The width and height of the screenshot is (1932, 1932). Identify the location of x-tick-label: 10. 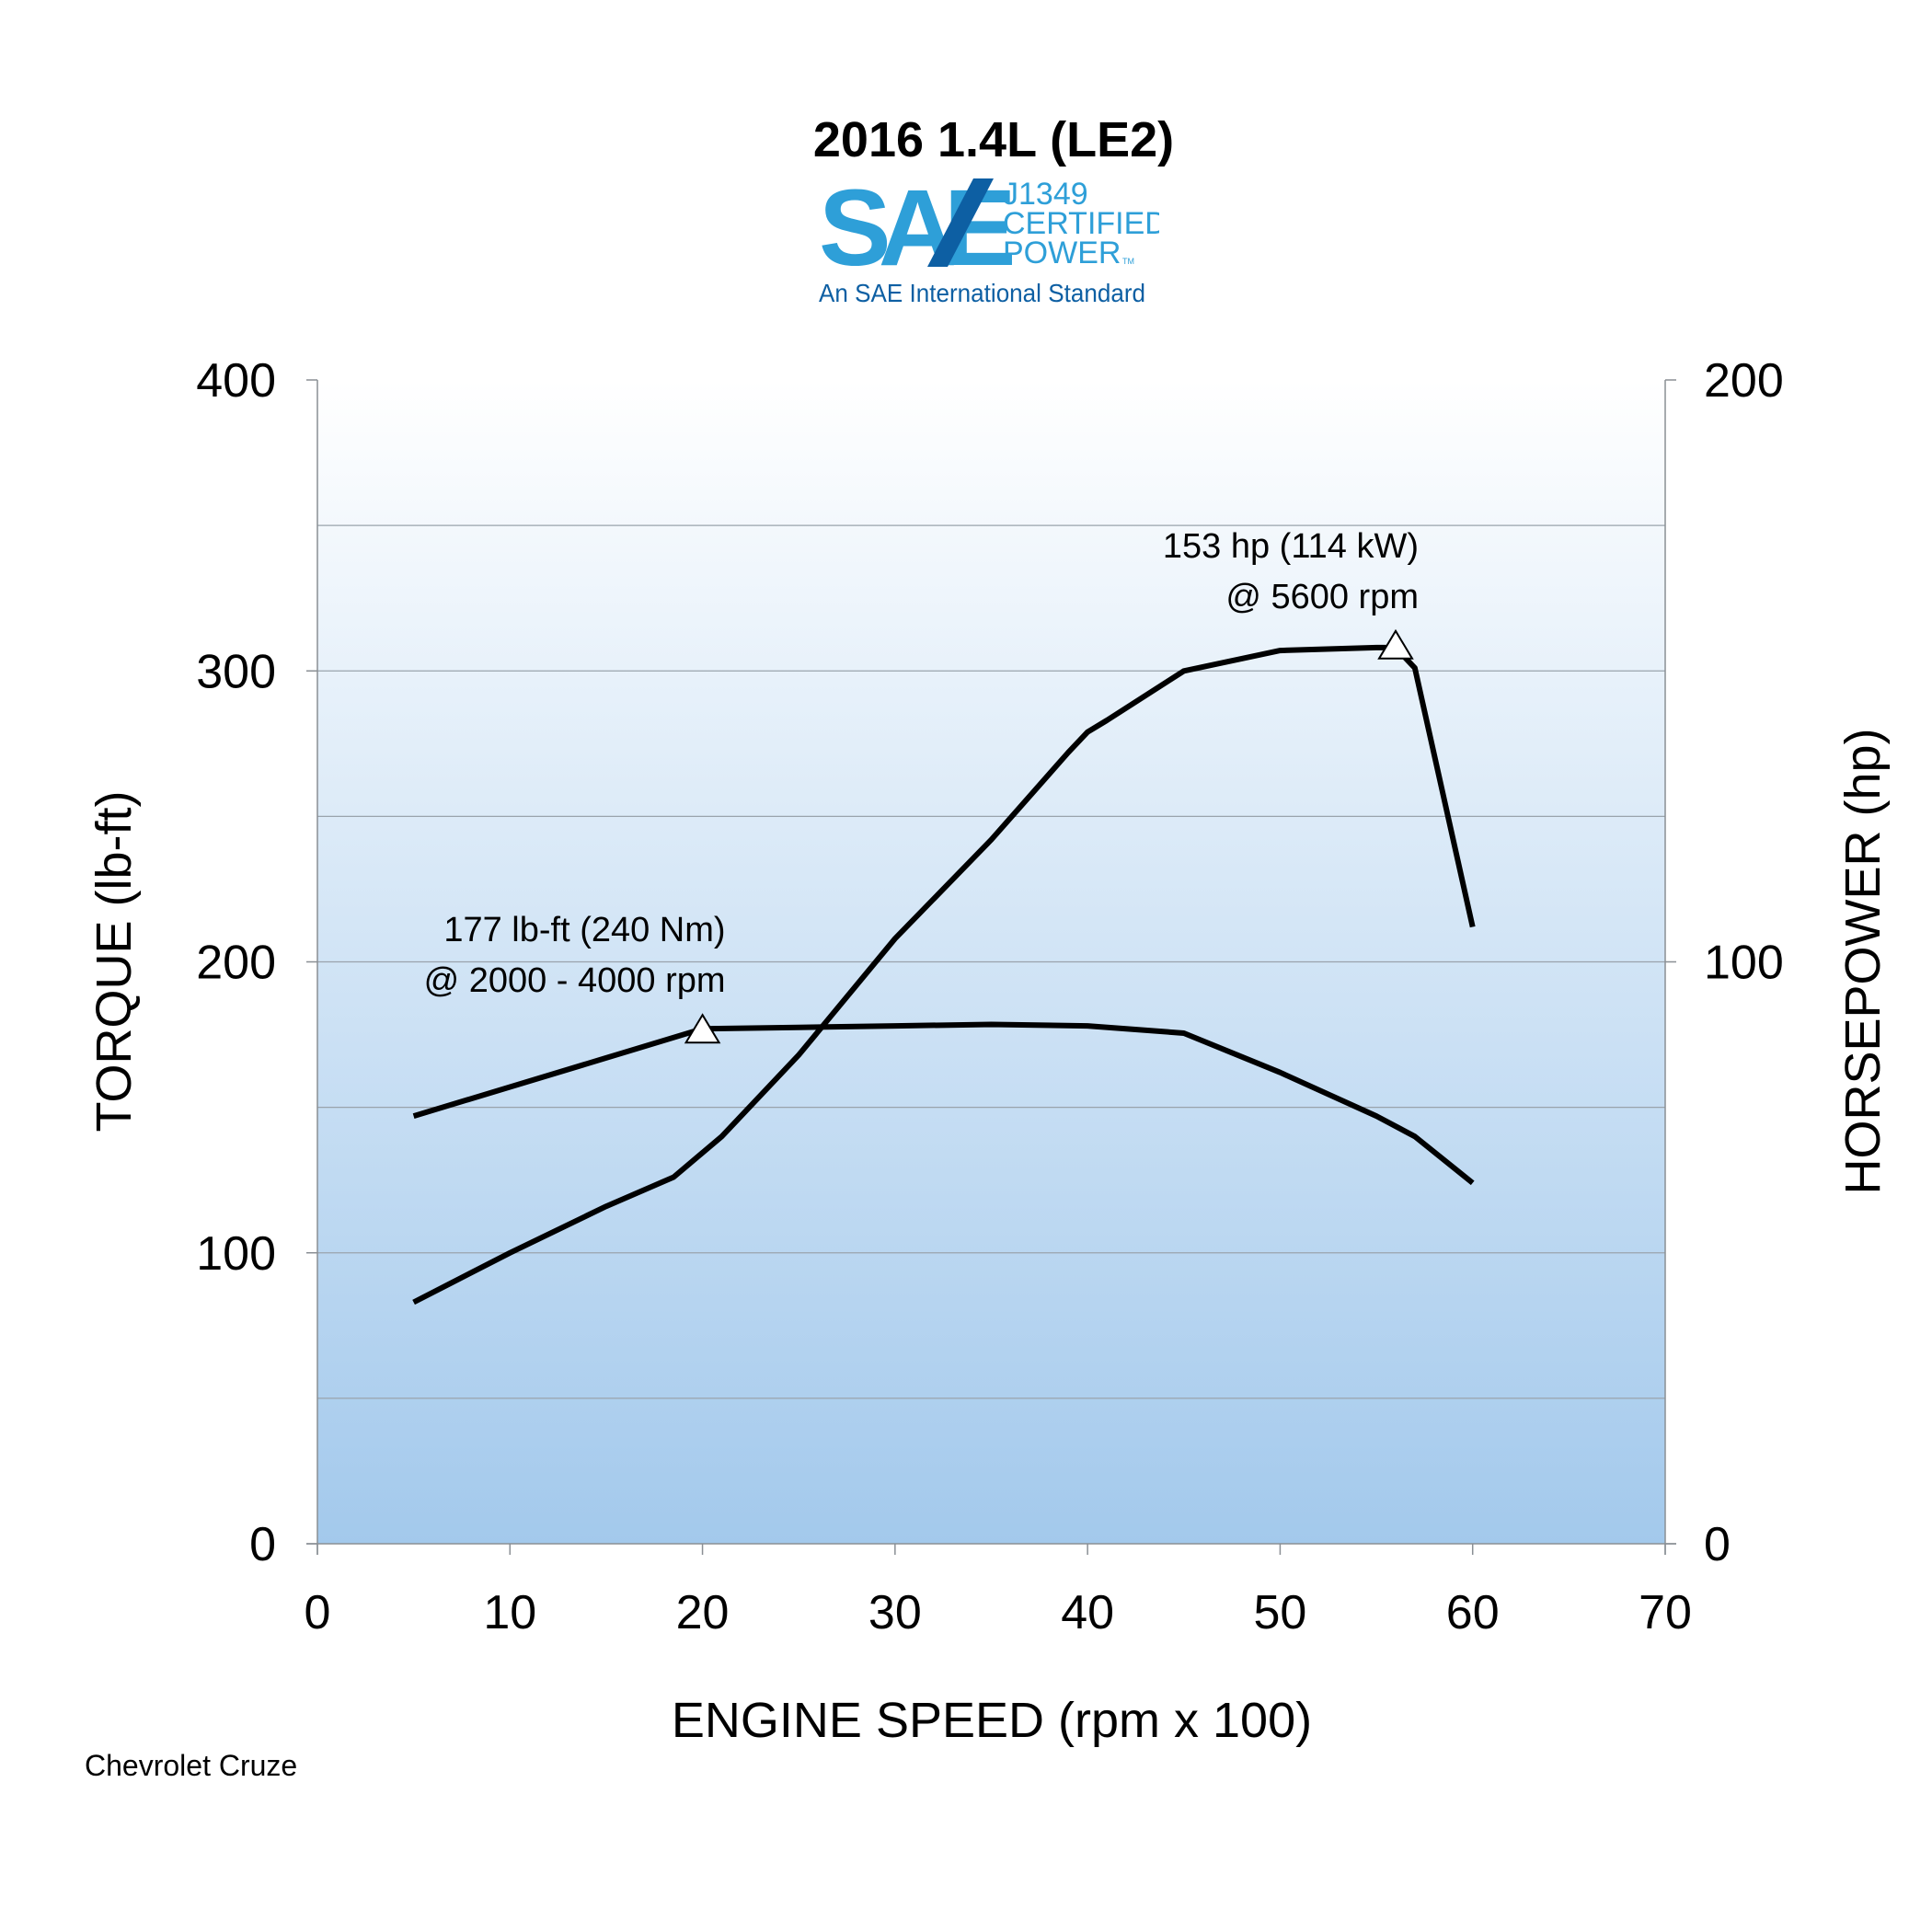
(509, 1612).